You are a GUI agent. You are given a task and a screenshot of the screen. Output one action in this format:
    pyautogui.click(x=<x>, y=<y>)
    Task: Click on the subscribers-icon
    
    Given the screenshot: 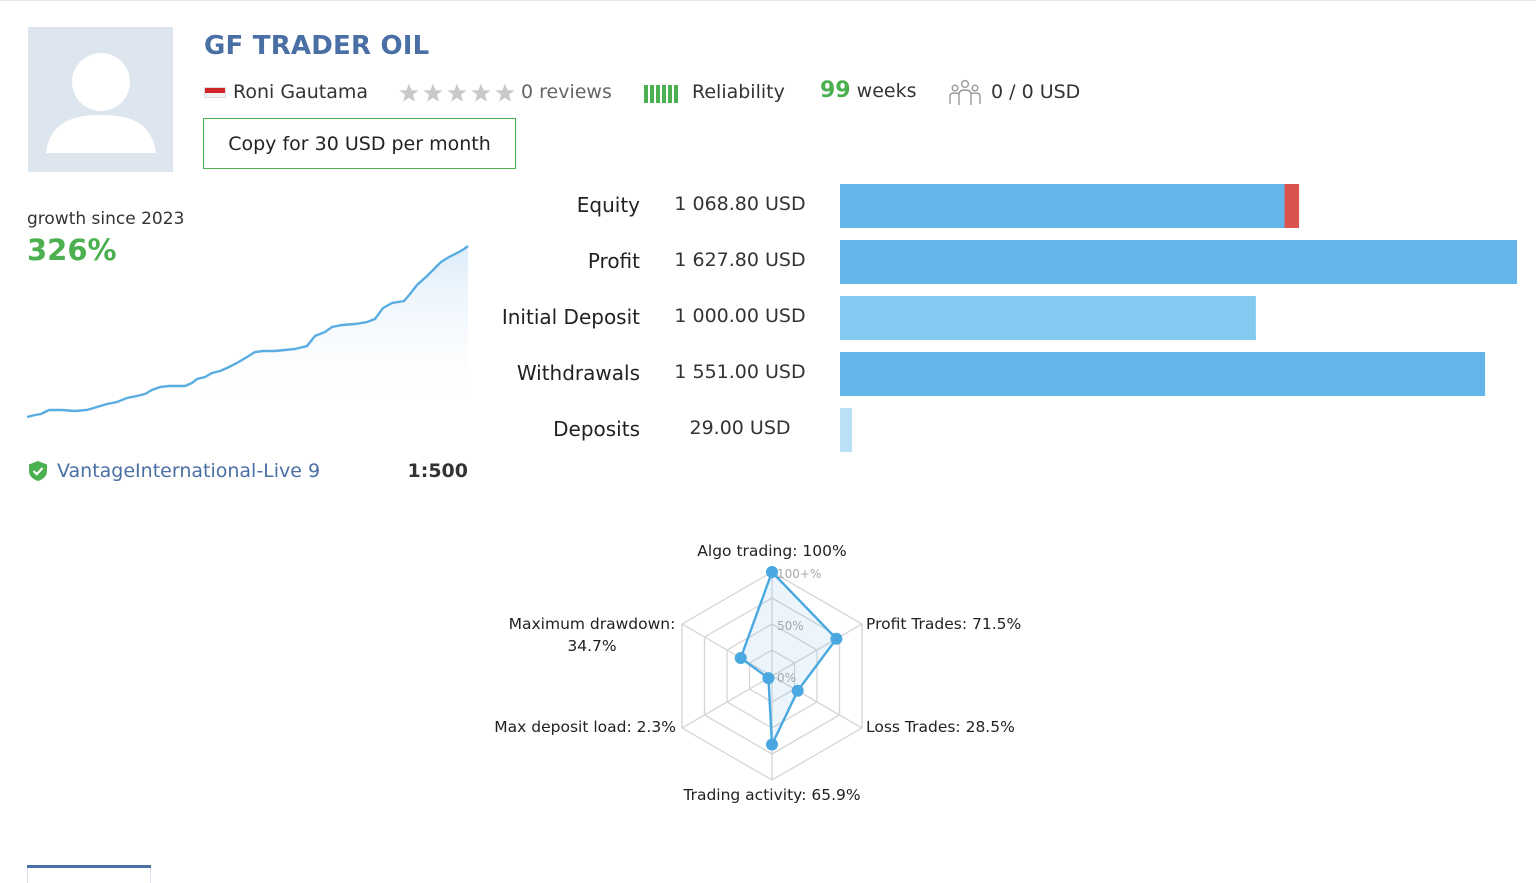 What is the action you would take?
    pyautogui.click(x=965, y=95)
    